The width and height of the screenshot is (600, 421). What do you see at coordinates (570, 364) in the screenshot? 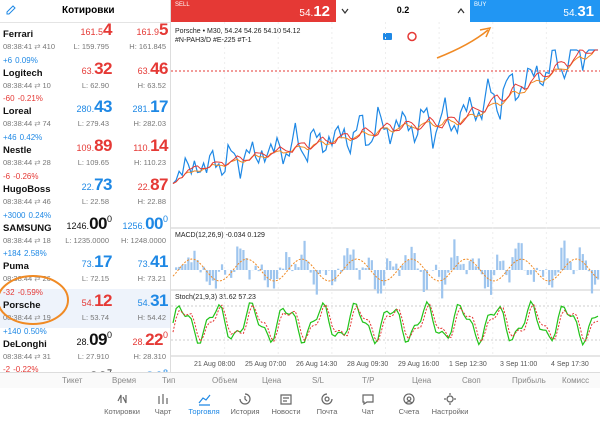
I see `time-label: 4 Sep 17:30` at bounding box center [570, 364].